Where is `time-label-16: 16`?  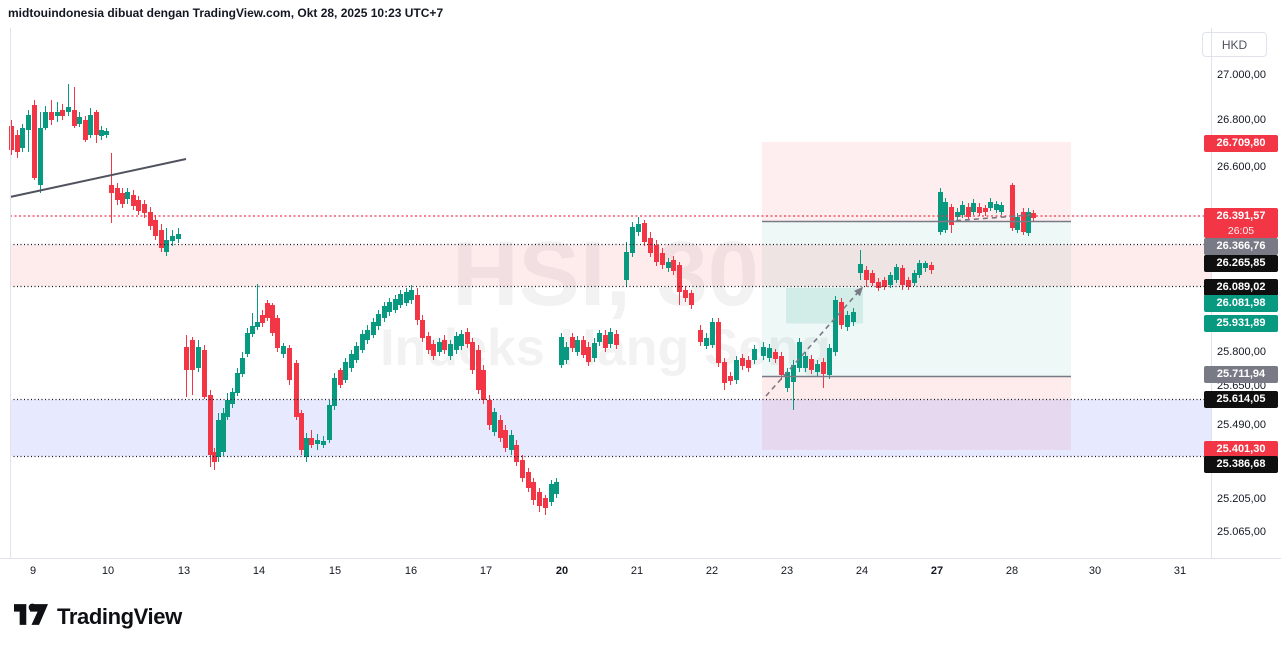
time-label-16: 16 is located at coordinates (411, 571).